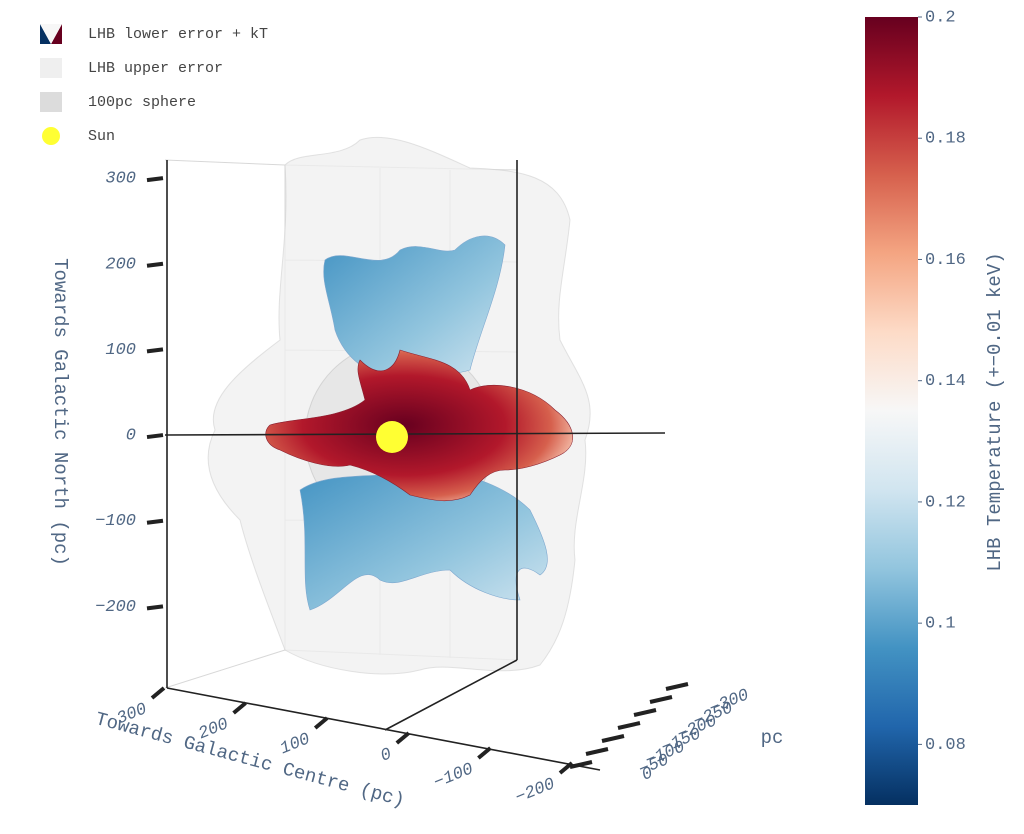 This screenshot has width=1024, height=834. What do you see at coordinates (178, 34) in the screenshot?
I see `legend-label: LHB lower error + kT` at bounding box center [178, 34].